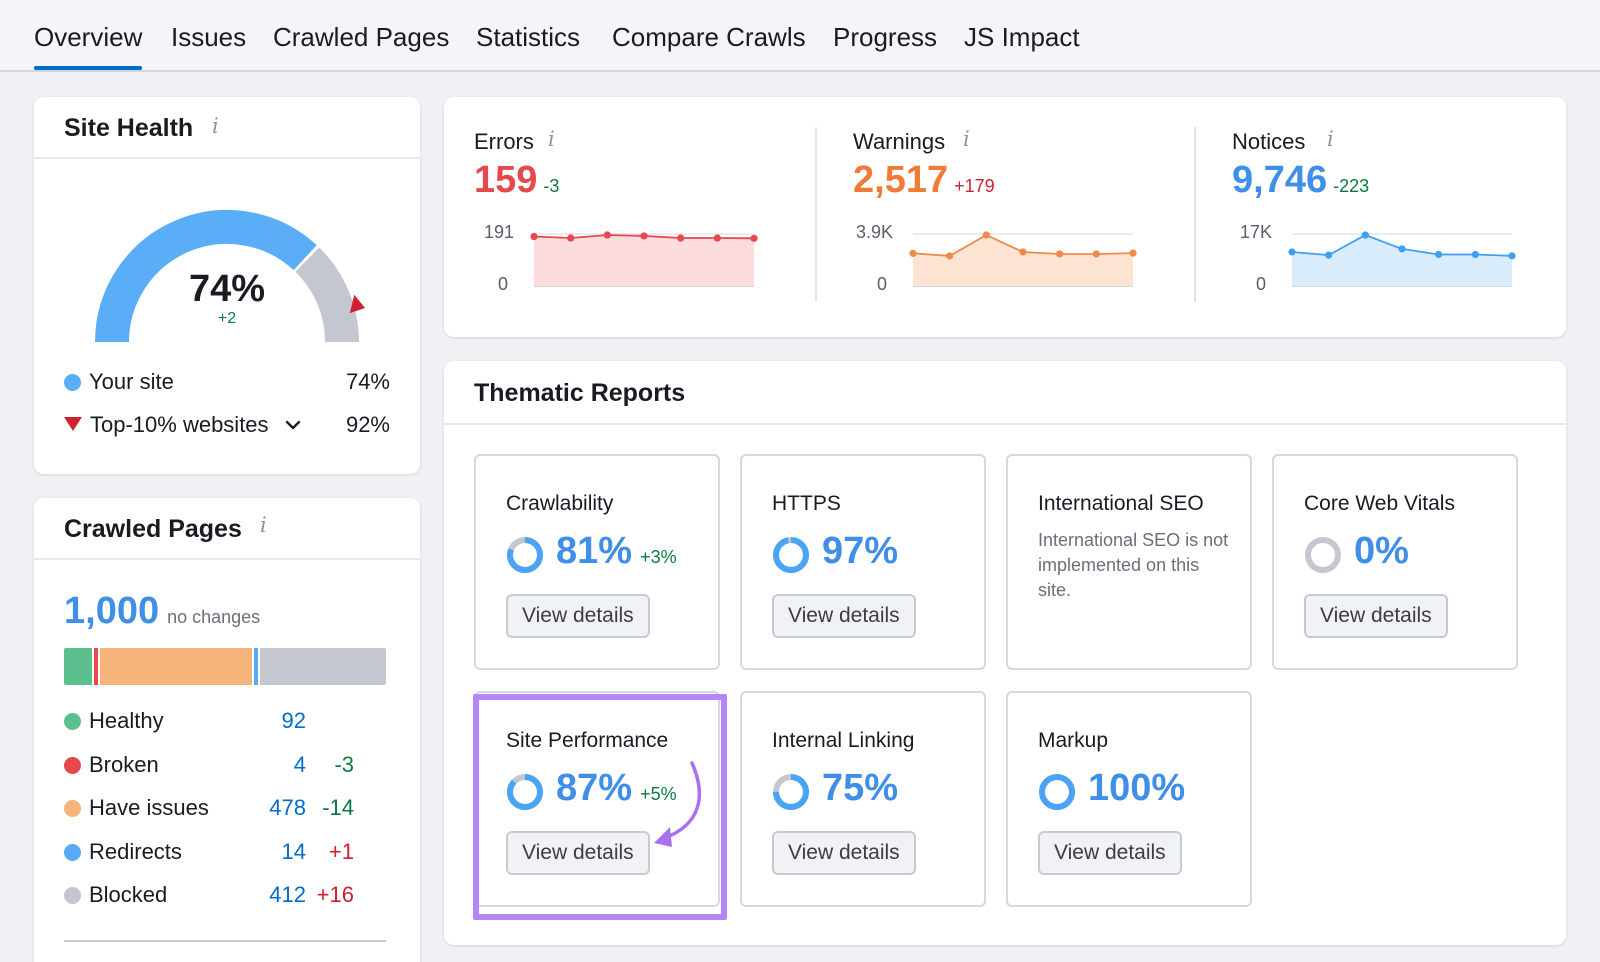 This screenshot has height=962, width=1600. What do you see at coordinates (227, 158) in the screenshot?
I see `site-health-divider` at bounding box center [227, 158].